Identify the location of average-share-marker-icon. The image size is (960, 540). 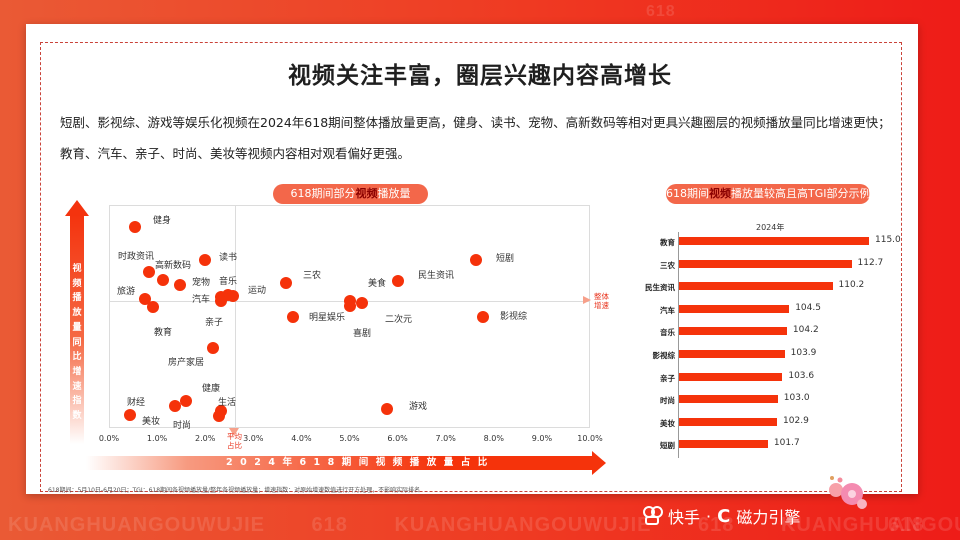
(234, 432).